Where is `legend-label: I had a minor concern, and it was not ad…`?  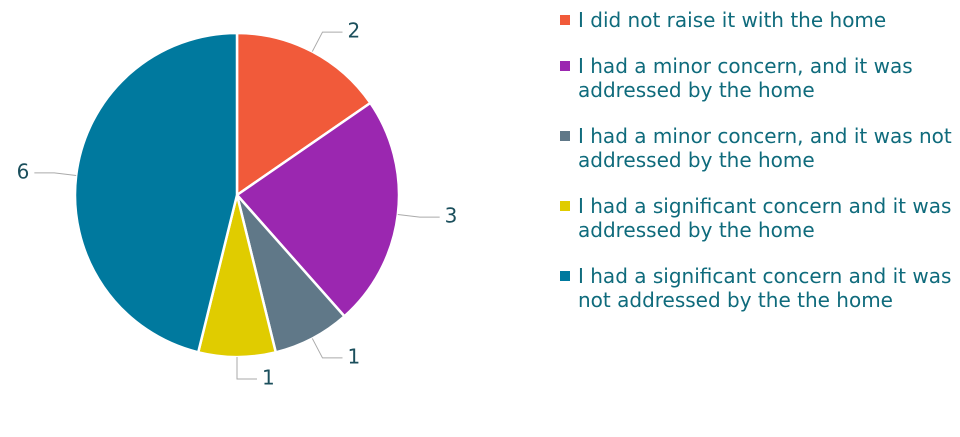
legend-label: I had a minor concern, and it was not ad… is located at coordinates (765, 148).